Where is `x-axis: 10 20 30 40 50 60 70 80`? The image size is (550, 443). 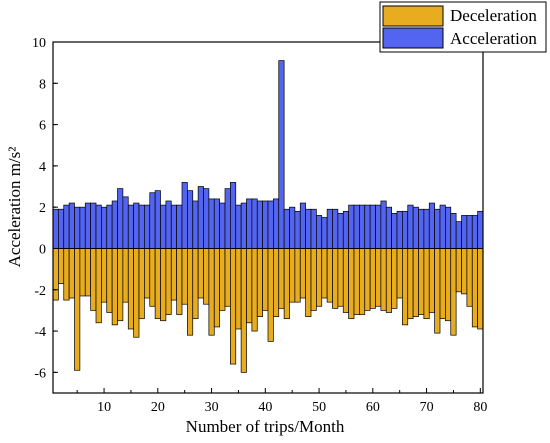
x-axis: 10 20 30 40 50 60 70 80 is located at coordinates (281, 401).